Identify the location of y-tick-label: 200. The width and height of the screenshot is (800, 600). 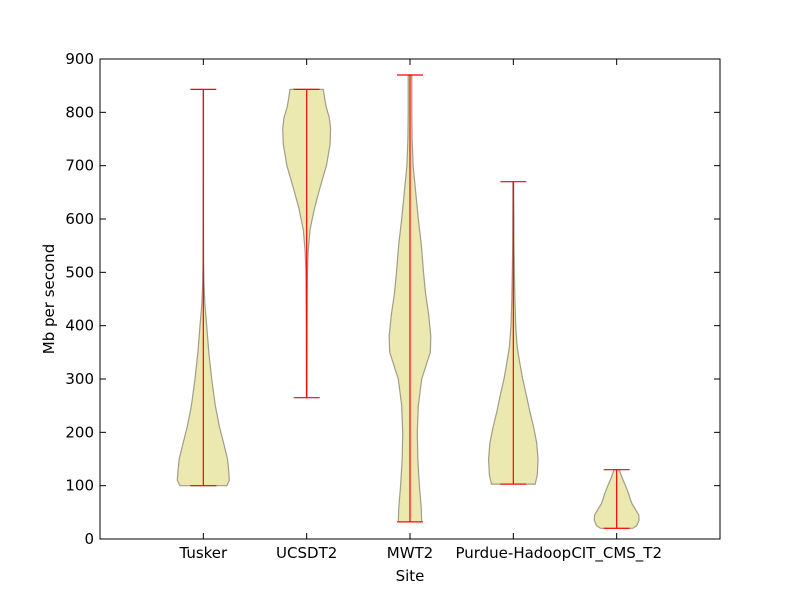
(79, 432).